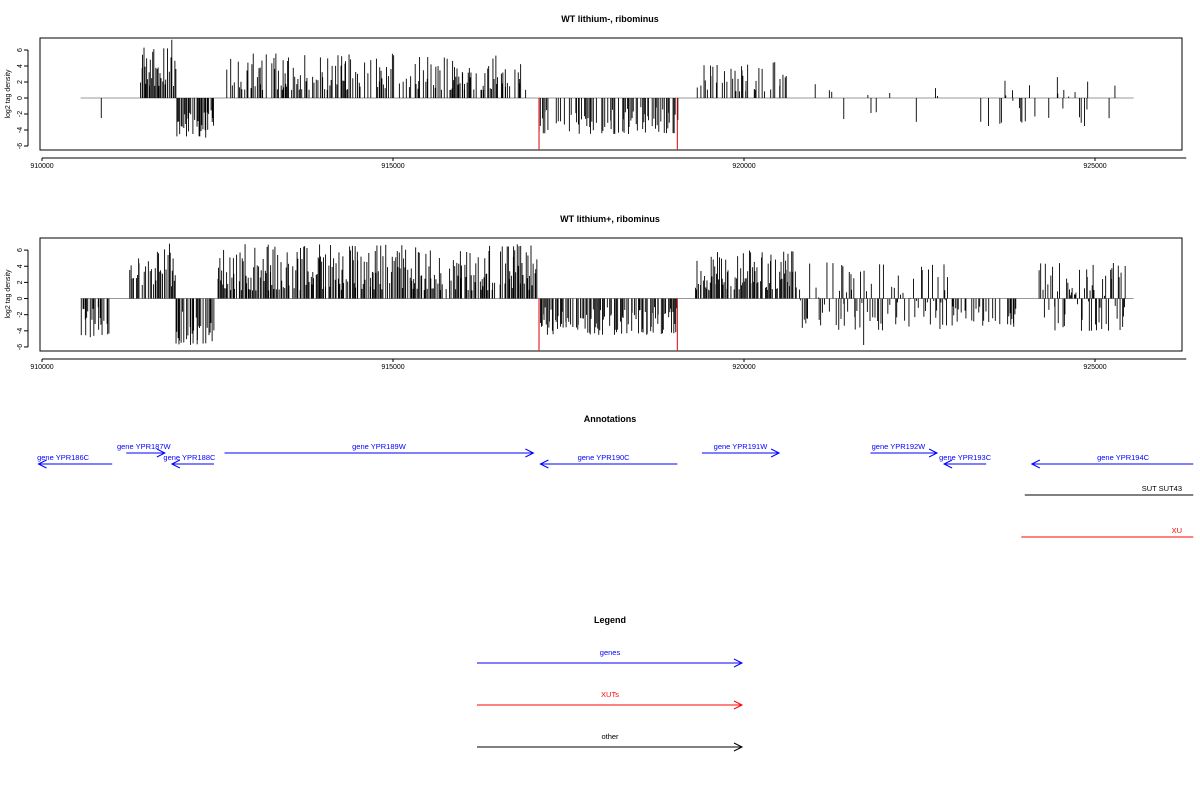 The image size is (1200, 800). Describe the element at coordinates (63, 457) in the screenshot. I see `annotation-label: gene YPR186C` at that location.